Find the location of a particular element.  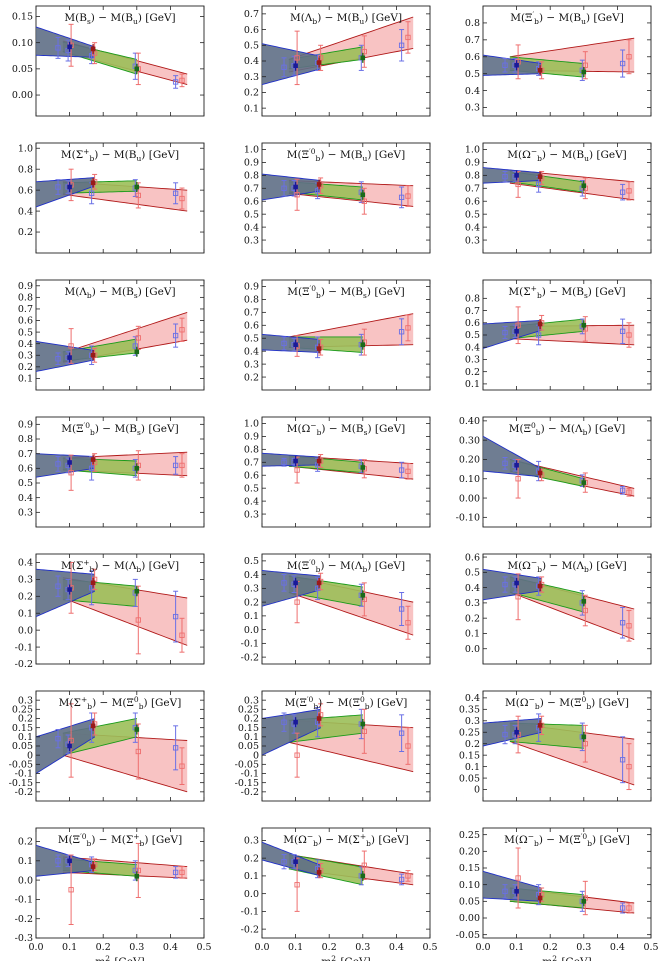

panel-title: M(Σ+b) − M(Λb) [GeV] is located at coordinates (120, 566).